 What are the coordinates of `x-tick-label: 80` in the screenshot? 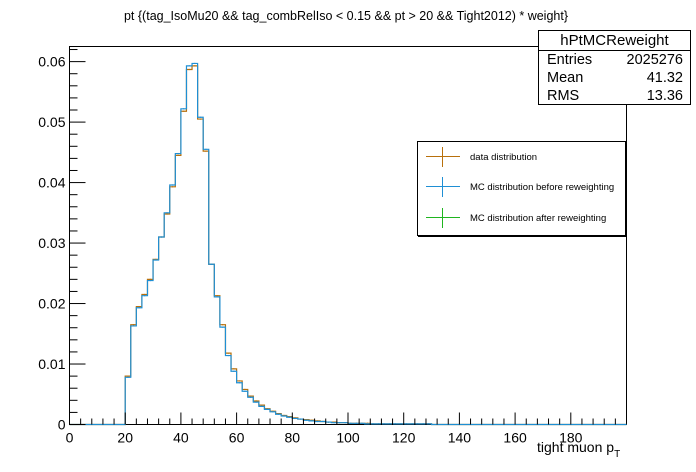 It's located at (293, 438).